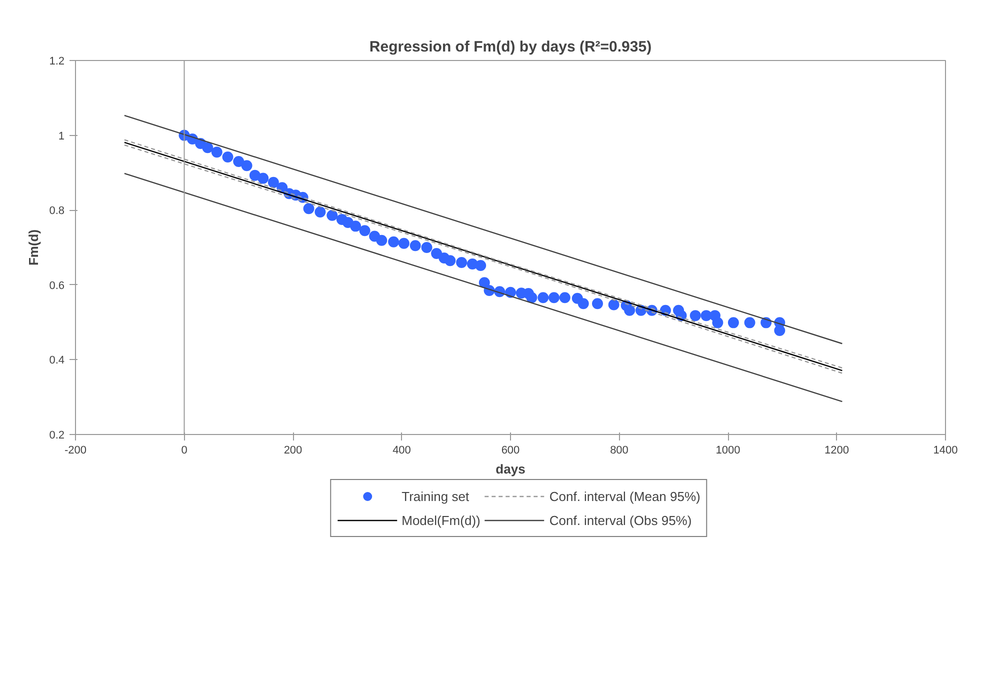  I want to click on x-tick-label: 1000, so click(728, 450).